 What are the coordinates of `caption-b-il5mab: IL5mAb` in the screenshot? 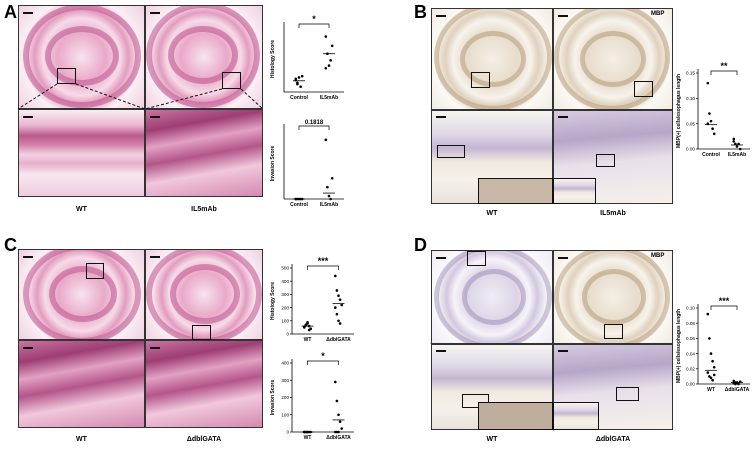 It's located at (613, 213).